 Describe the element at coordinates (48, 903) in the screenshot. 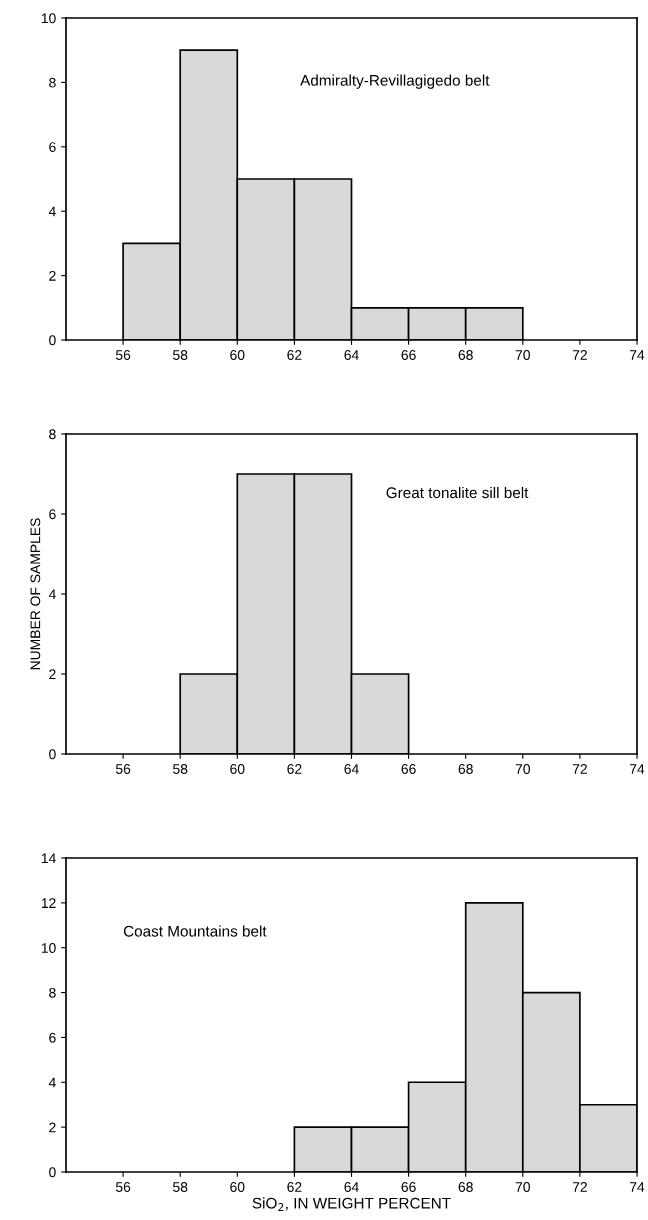

I see `y-tick-label: 12` at that location.